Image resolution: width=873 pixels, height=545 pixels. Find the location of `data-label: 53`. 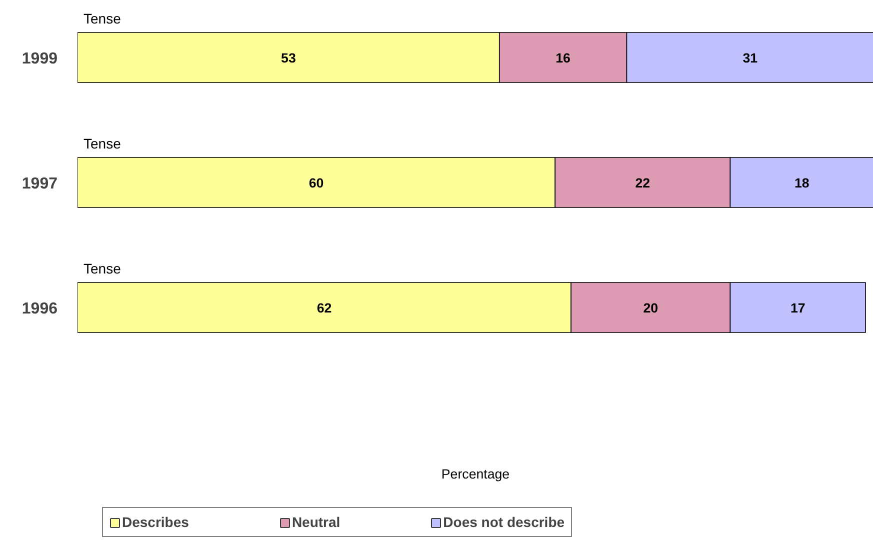

data-label: 53 is located at coordinates (288, 58).